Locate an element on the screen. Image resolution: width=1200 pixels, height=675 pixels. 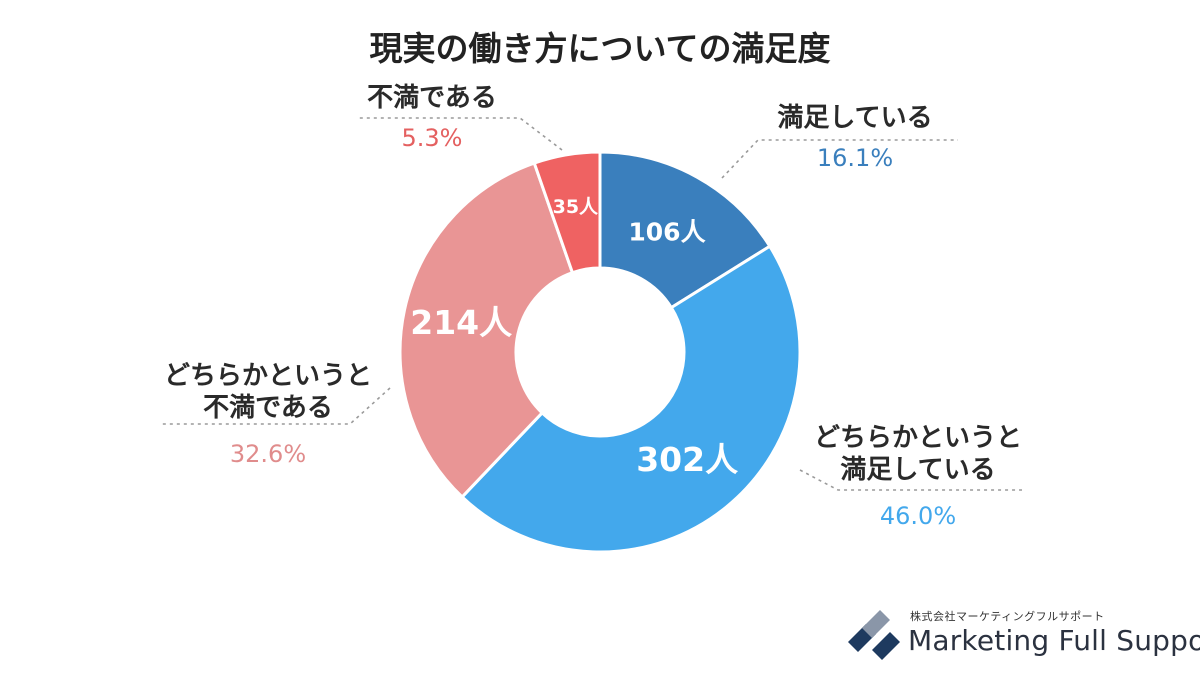
label-line-dissatisfied-0: 不満である is located at coordinates (432, 98).